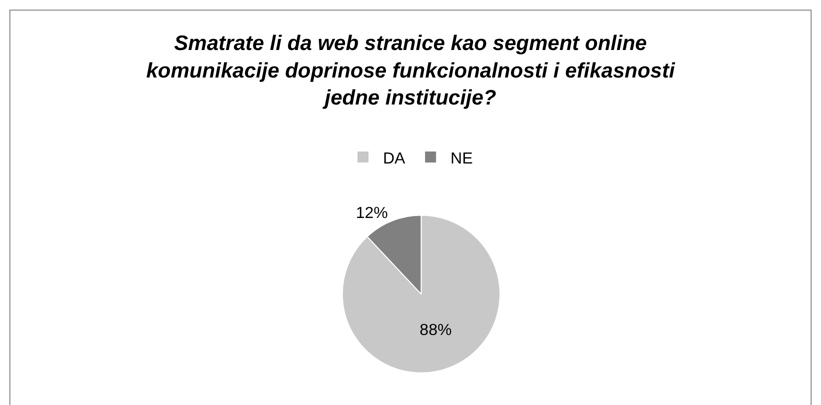  I want to click on chart-title: Smatrate li da web stranice kao segment online komunikacije doprinose funkcionalnosti i efikasnosti jedne institucije?, so click(411, 71).